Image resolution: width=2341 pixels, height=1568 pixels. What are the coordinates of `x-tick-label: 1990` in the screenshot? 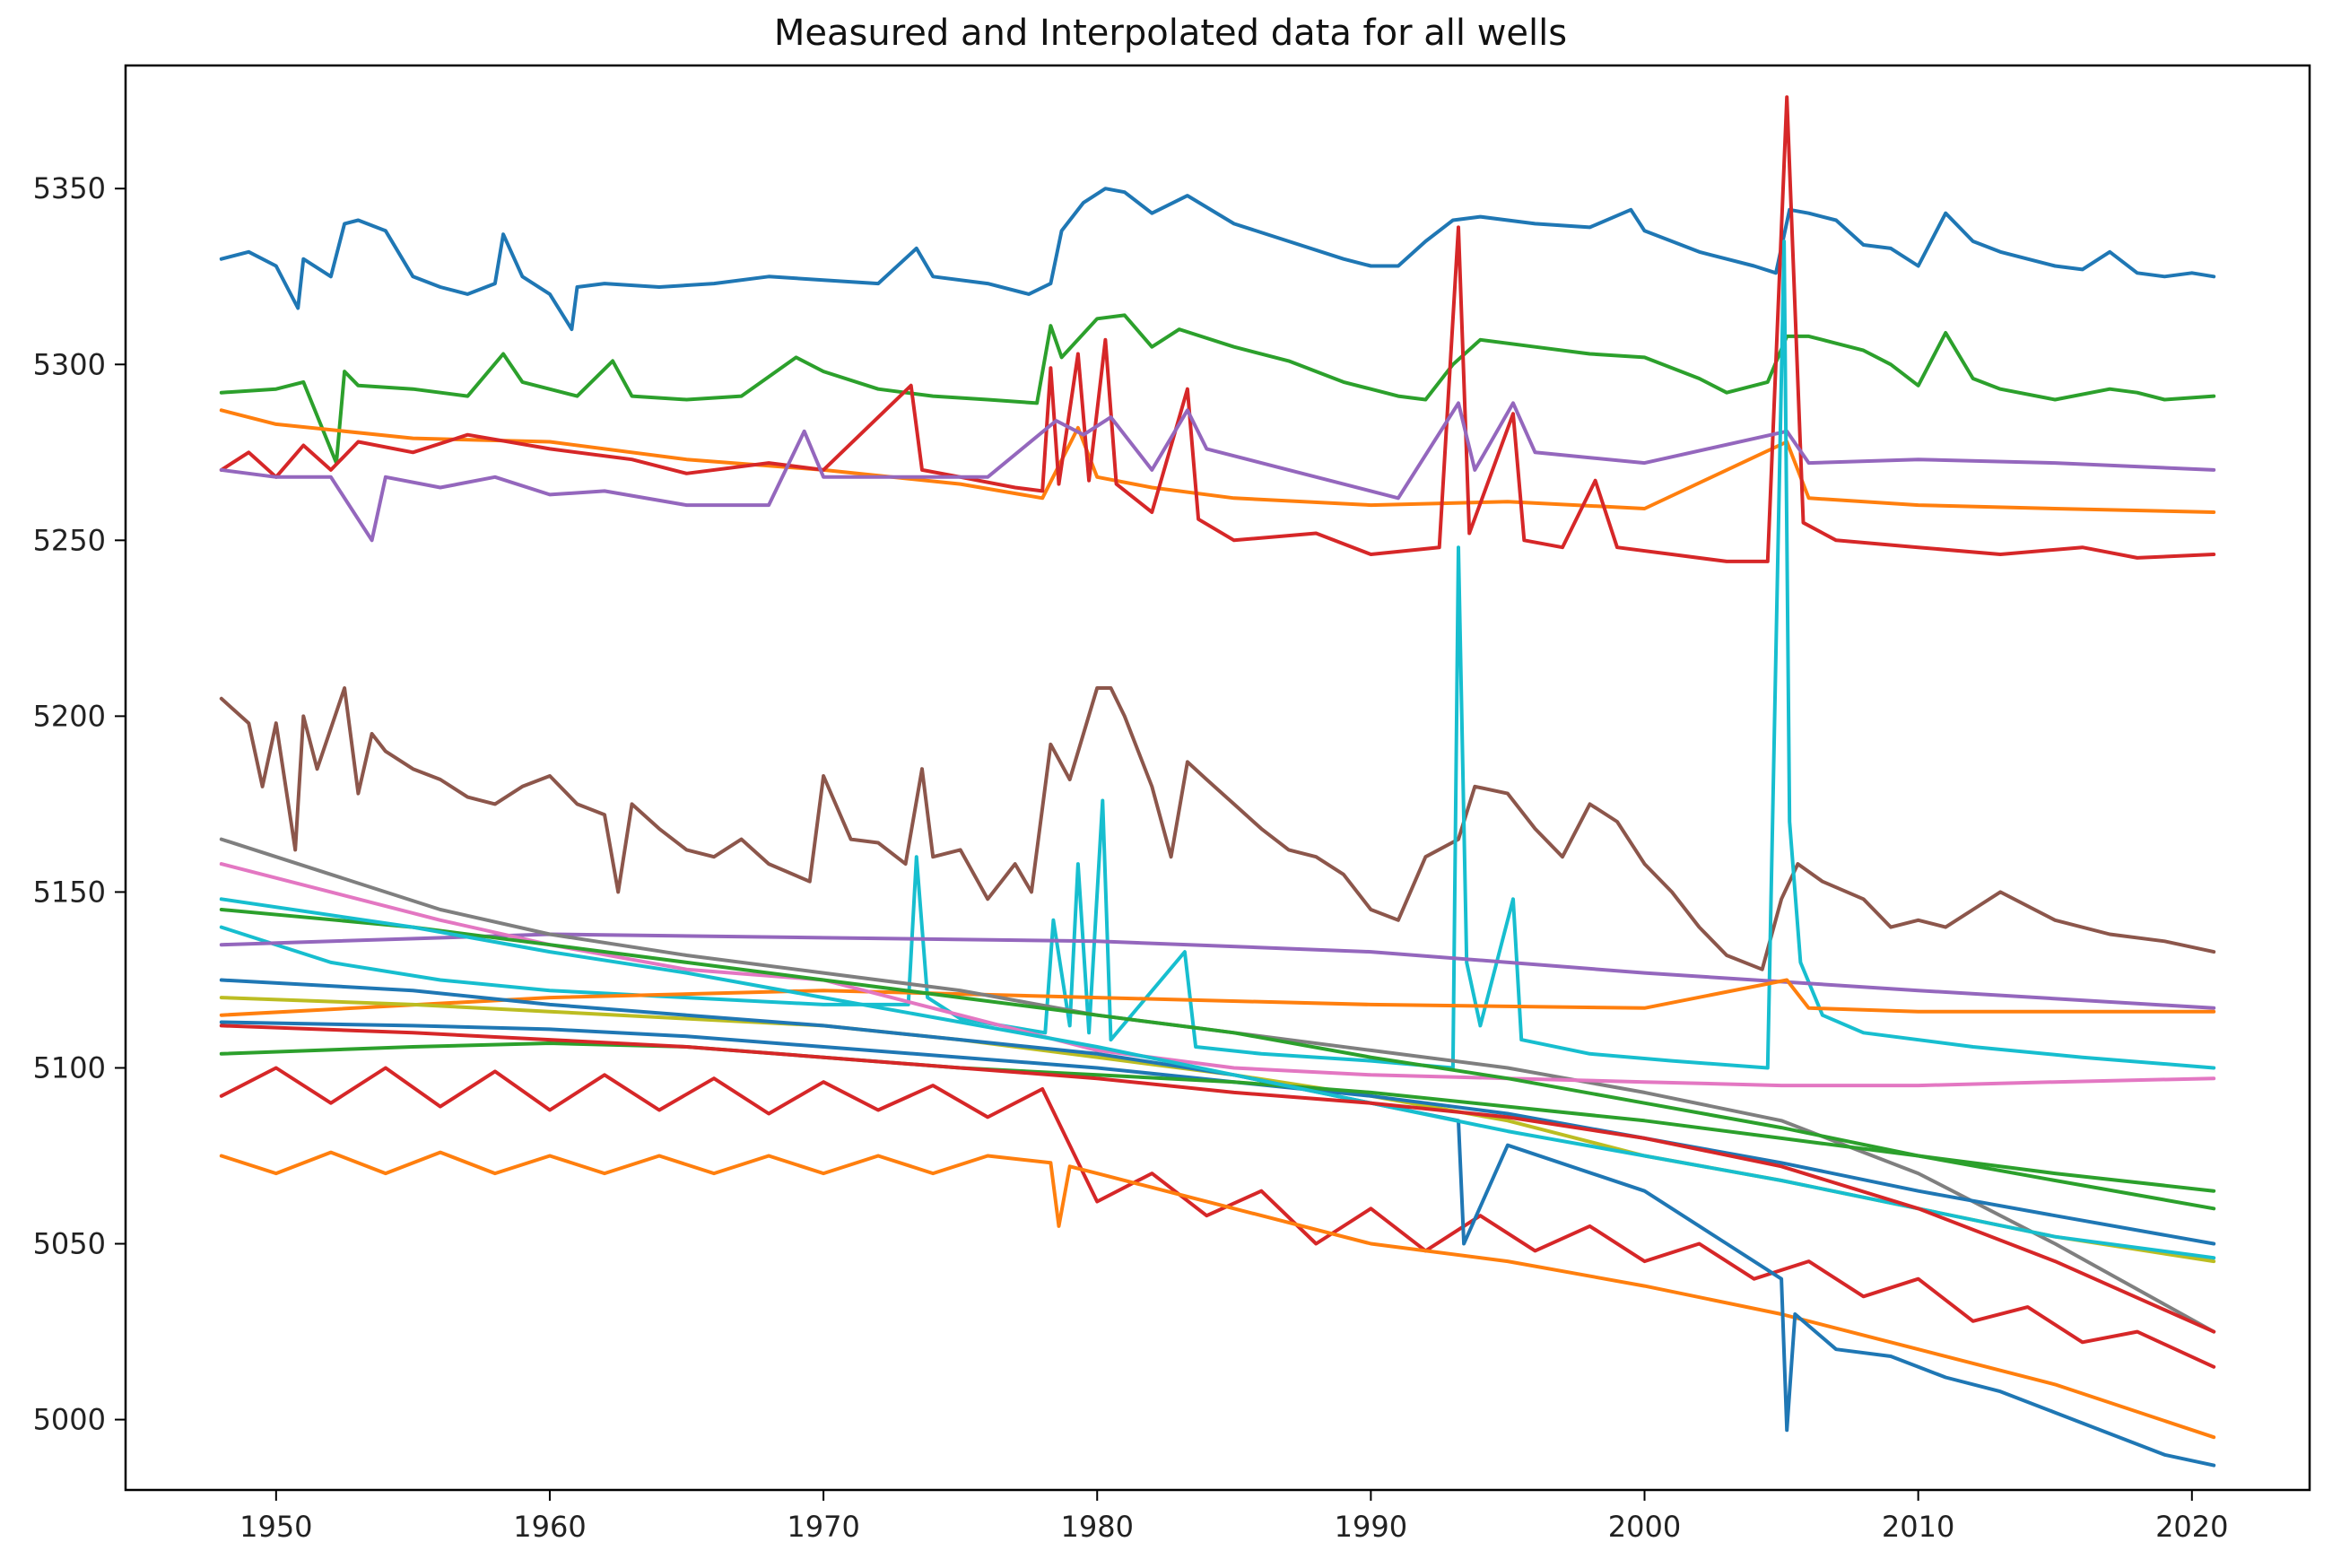 It's located at (1371, 1527).